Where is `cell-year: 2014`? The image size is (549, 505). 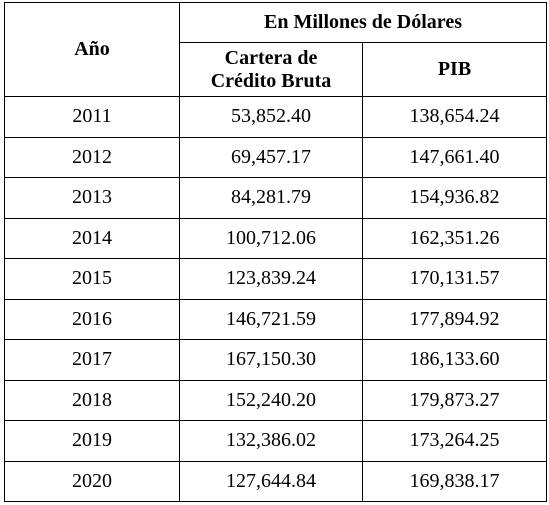 cell-year: 2014 is located at coordinates (92, 238).